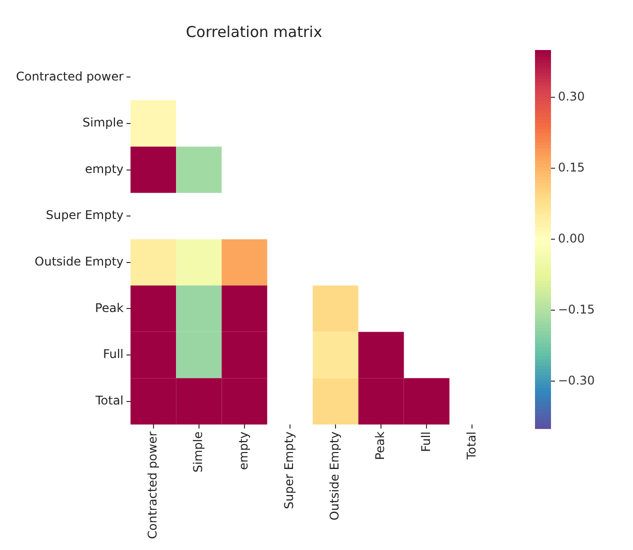 The image size is (633, 550). I want to click on chart-title: Correlation matrix, so click(254, 31).